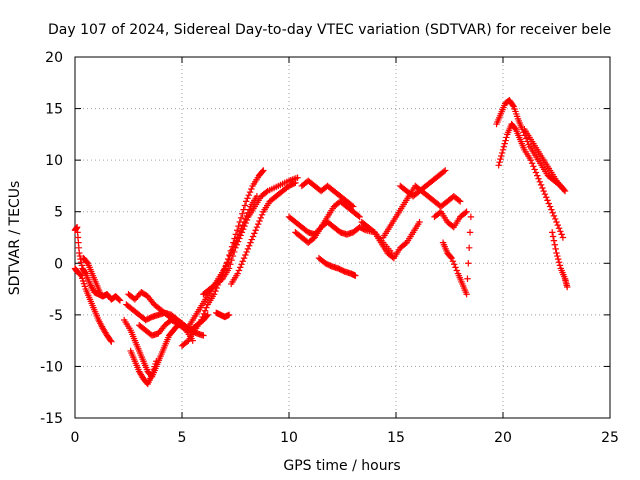 The image size is (640, 480). What do you see at coordinates (75, 438) in the screenshot?
I see `x-tick-label: 0` at bounding box center [75, 438].